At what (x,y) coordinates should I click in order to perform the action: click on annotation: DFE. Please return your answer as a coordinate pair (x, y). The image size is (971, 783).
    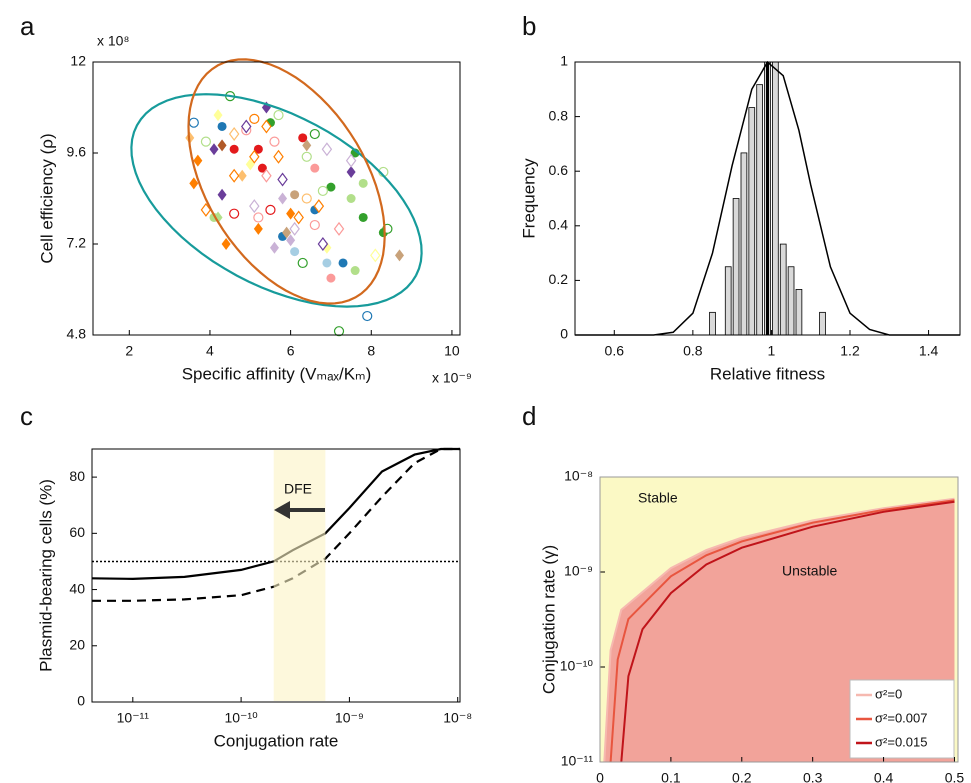
    Looking at the image, I should click on (298, 489).